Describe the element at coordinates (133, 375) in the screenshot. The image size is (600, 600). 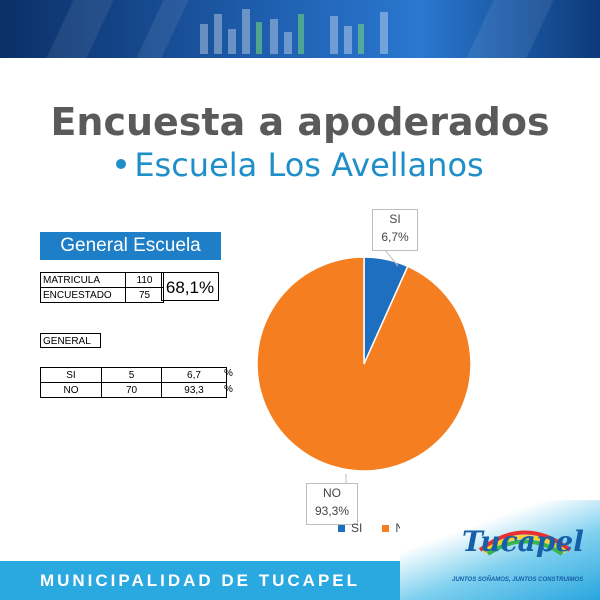
I see `table-row: SI 5 6,7` at that location.